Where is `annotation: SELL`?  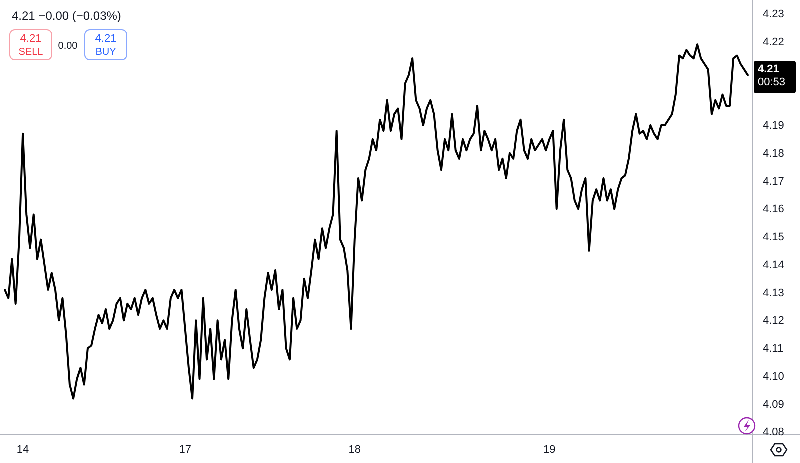 annotation: SELL is located at coordinates (31, 52).